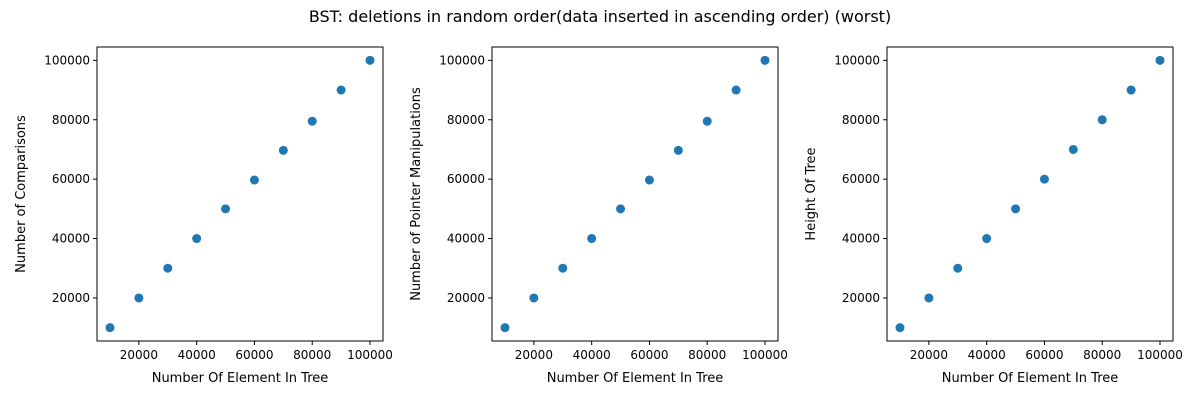 The height and width of the screenshot is (400, 1200). I want to click on y-axis-label: Number of Comparisons, so click(21, 194).